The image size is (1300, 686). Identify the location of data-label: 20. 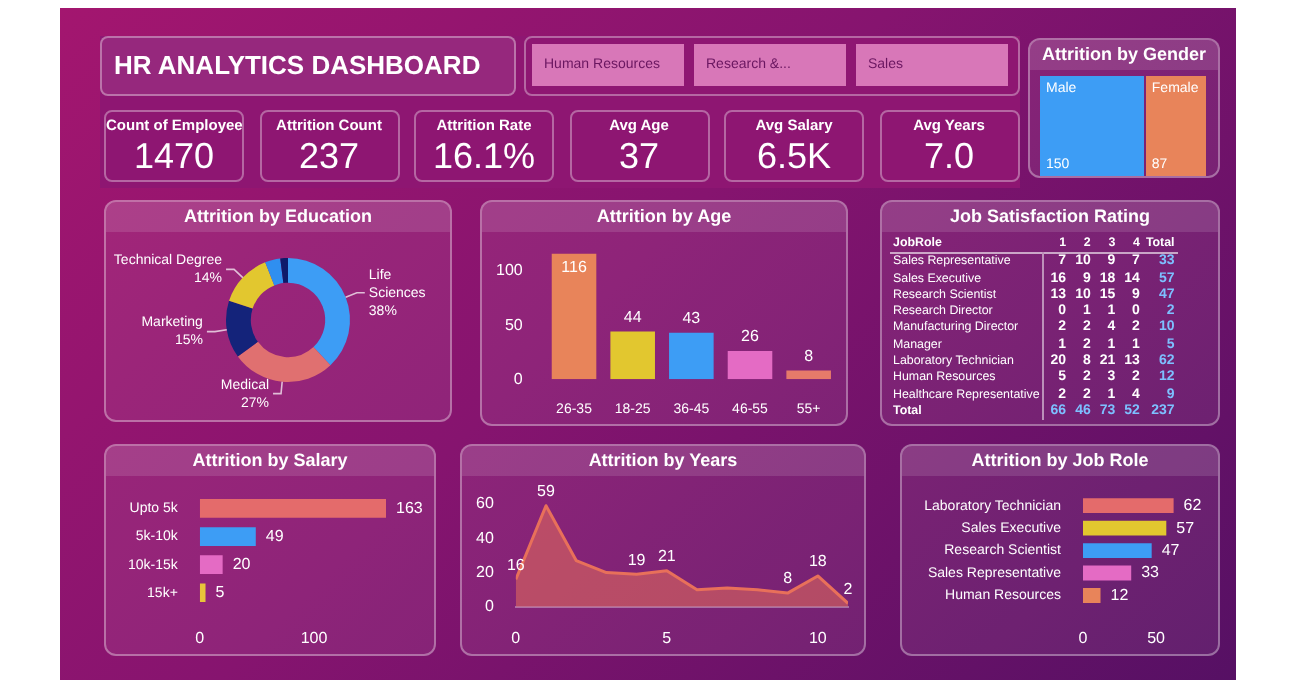
(242, 564).